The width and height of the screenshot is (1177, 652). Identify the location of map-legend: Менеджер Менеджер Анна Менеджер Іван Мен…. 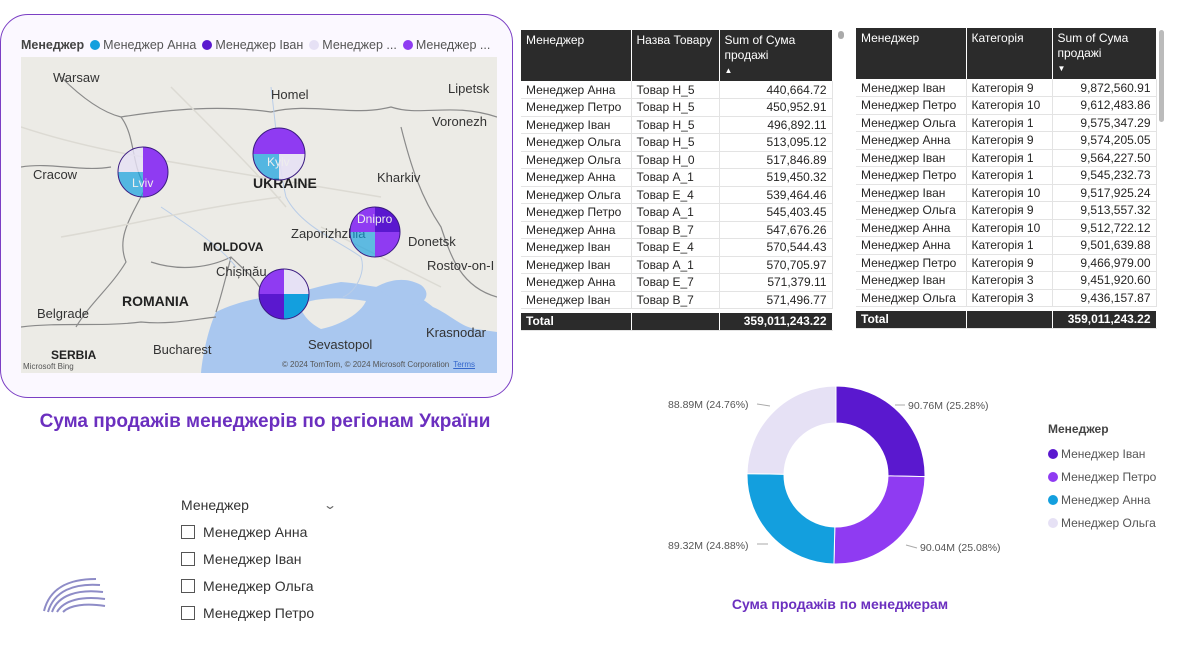
(255, 45).